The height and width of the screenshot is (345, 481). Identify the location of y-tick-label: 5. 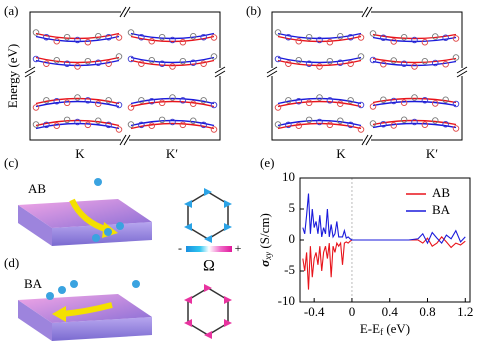
(292, 207).